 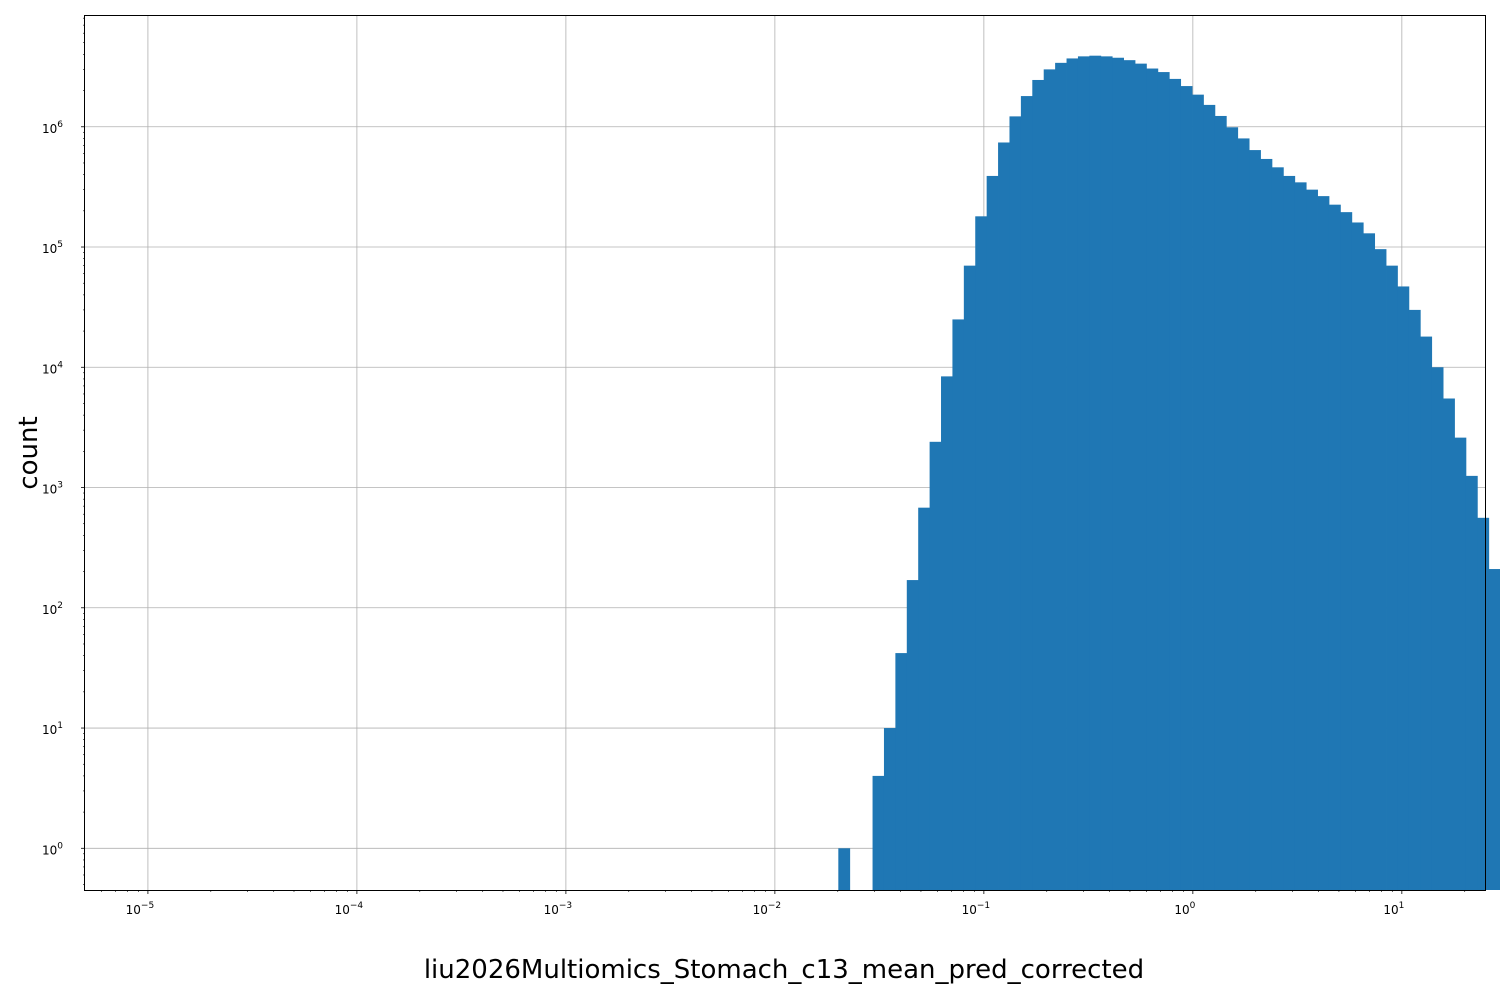 I want to click on x-tick-label: 10⁻⁴, so click(x=349, y=909).